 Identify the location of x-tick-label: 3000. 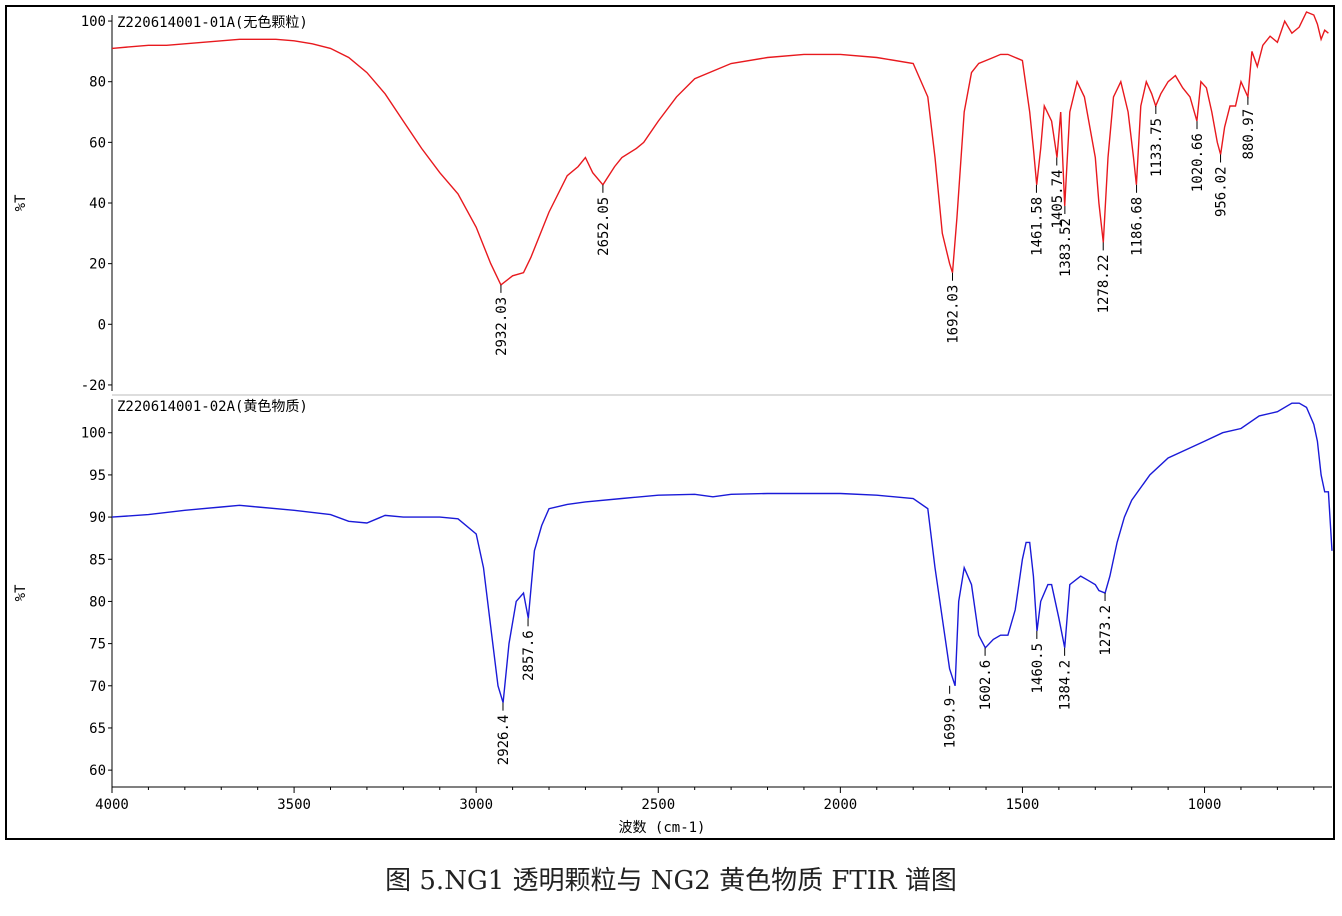
(476, 805).